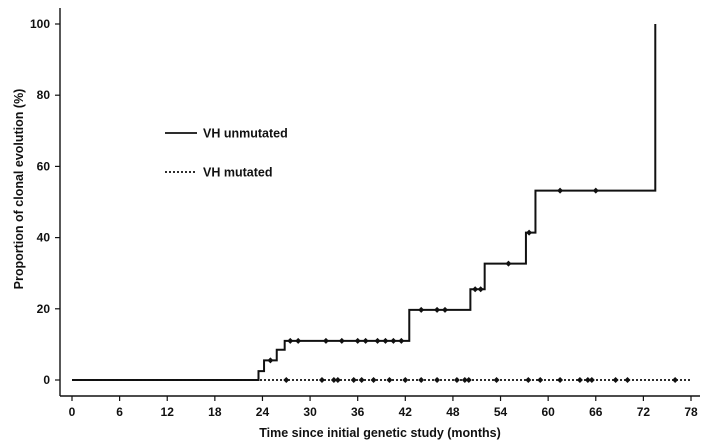 This screenshot has height=443, width=702. What do you see at coordinates (19, 189) in the screenshot?
I see `y-axis-title: Proportion of clonal evolution (%)` at bounding box center [19, 189].